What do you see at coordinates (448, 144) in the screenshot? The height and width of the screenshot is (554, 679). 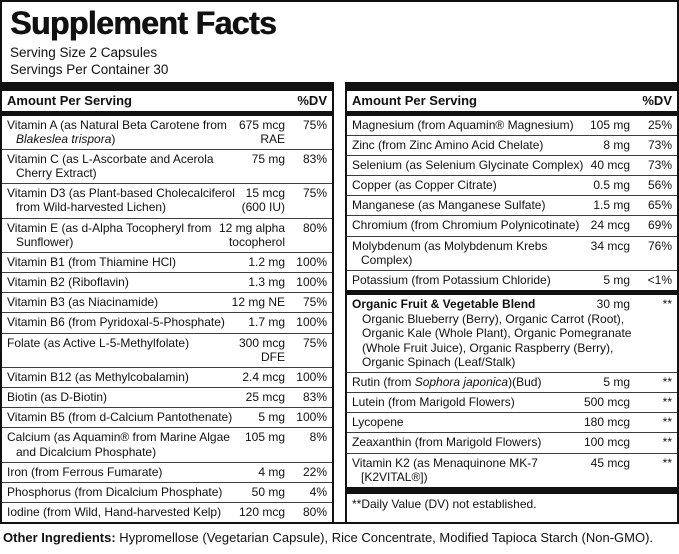 I see `ingredient-name: Zinc (from Zinc Amino Acid Chelate)` at bounding box center [448, 144].